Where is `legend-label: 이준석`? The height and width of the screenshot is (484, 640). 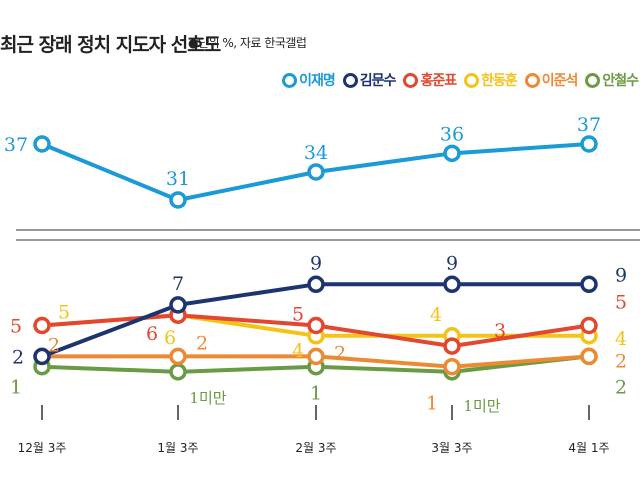
legend-label: 이준석 is located at coordinates (560, 81).